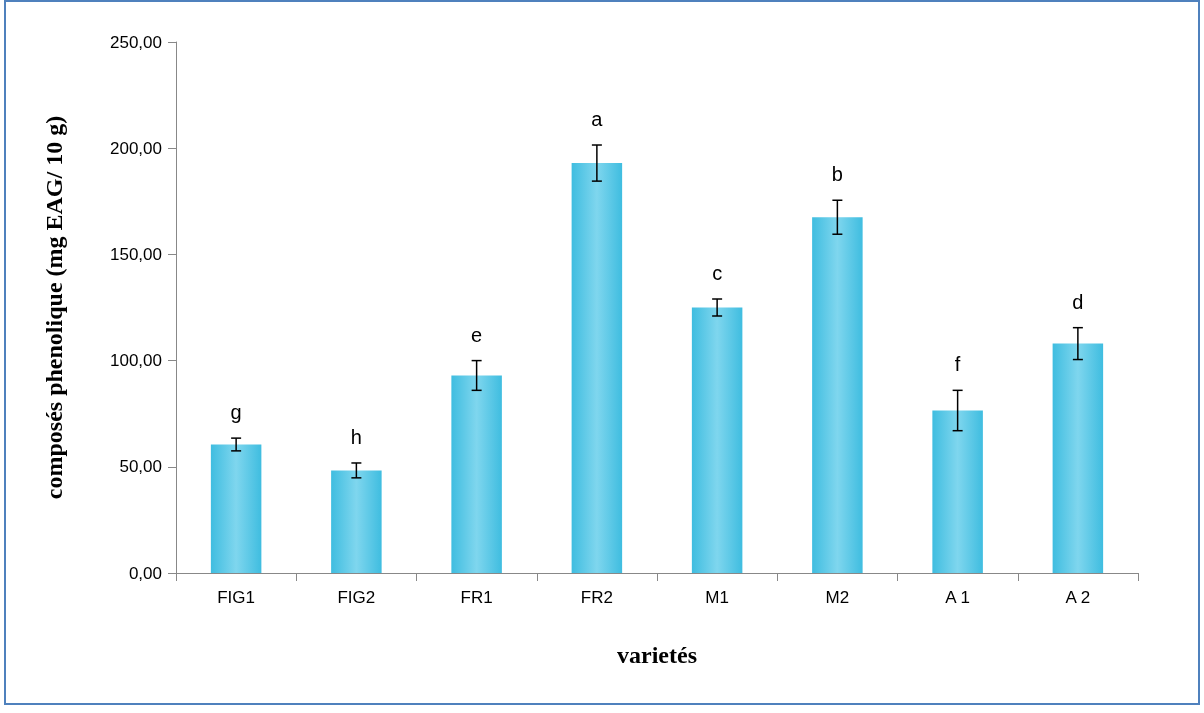 This screenshot has width=1204, height=713. Describe the element at coordinates (1078, 301) in the screenshot. I see `annotation: d` at that location.